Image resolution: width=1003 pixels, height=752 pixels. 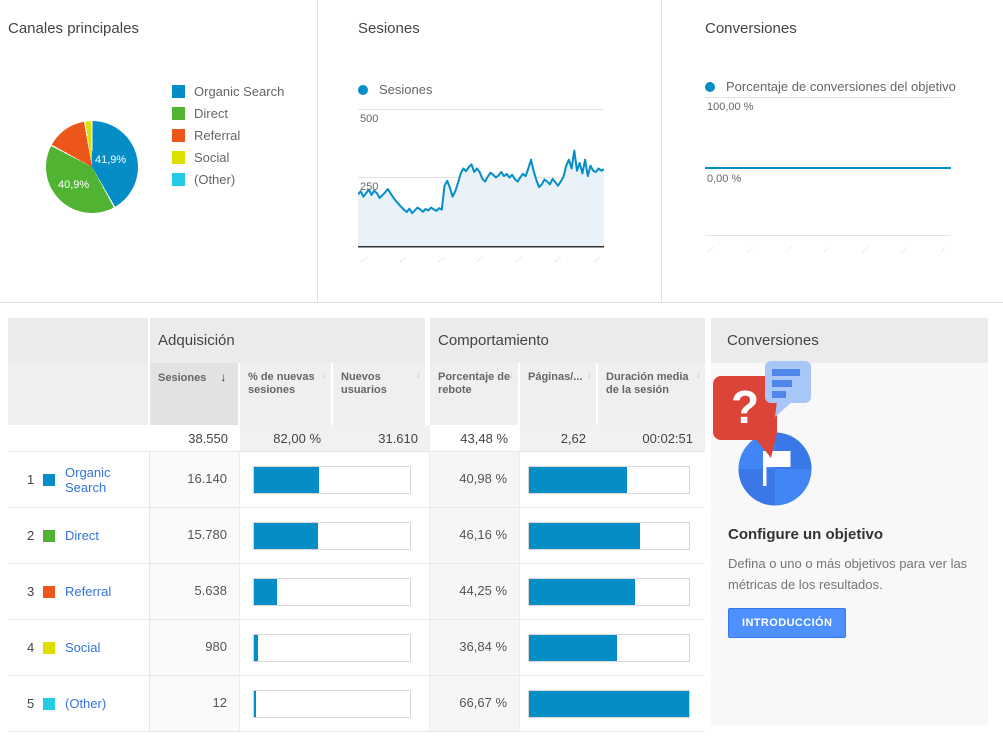 I want to click on legend-label: Organic Search, so click(x=239, y=91).